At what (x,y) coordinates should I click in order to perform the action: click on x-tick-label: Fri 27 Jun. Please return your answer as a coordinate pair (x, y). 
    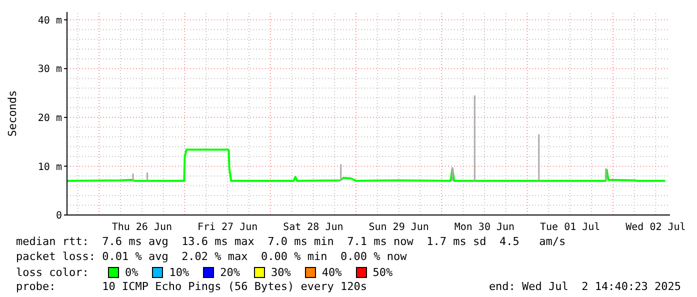
    Looking at the image, I should click on (227, 228).